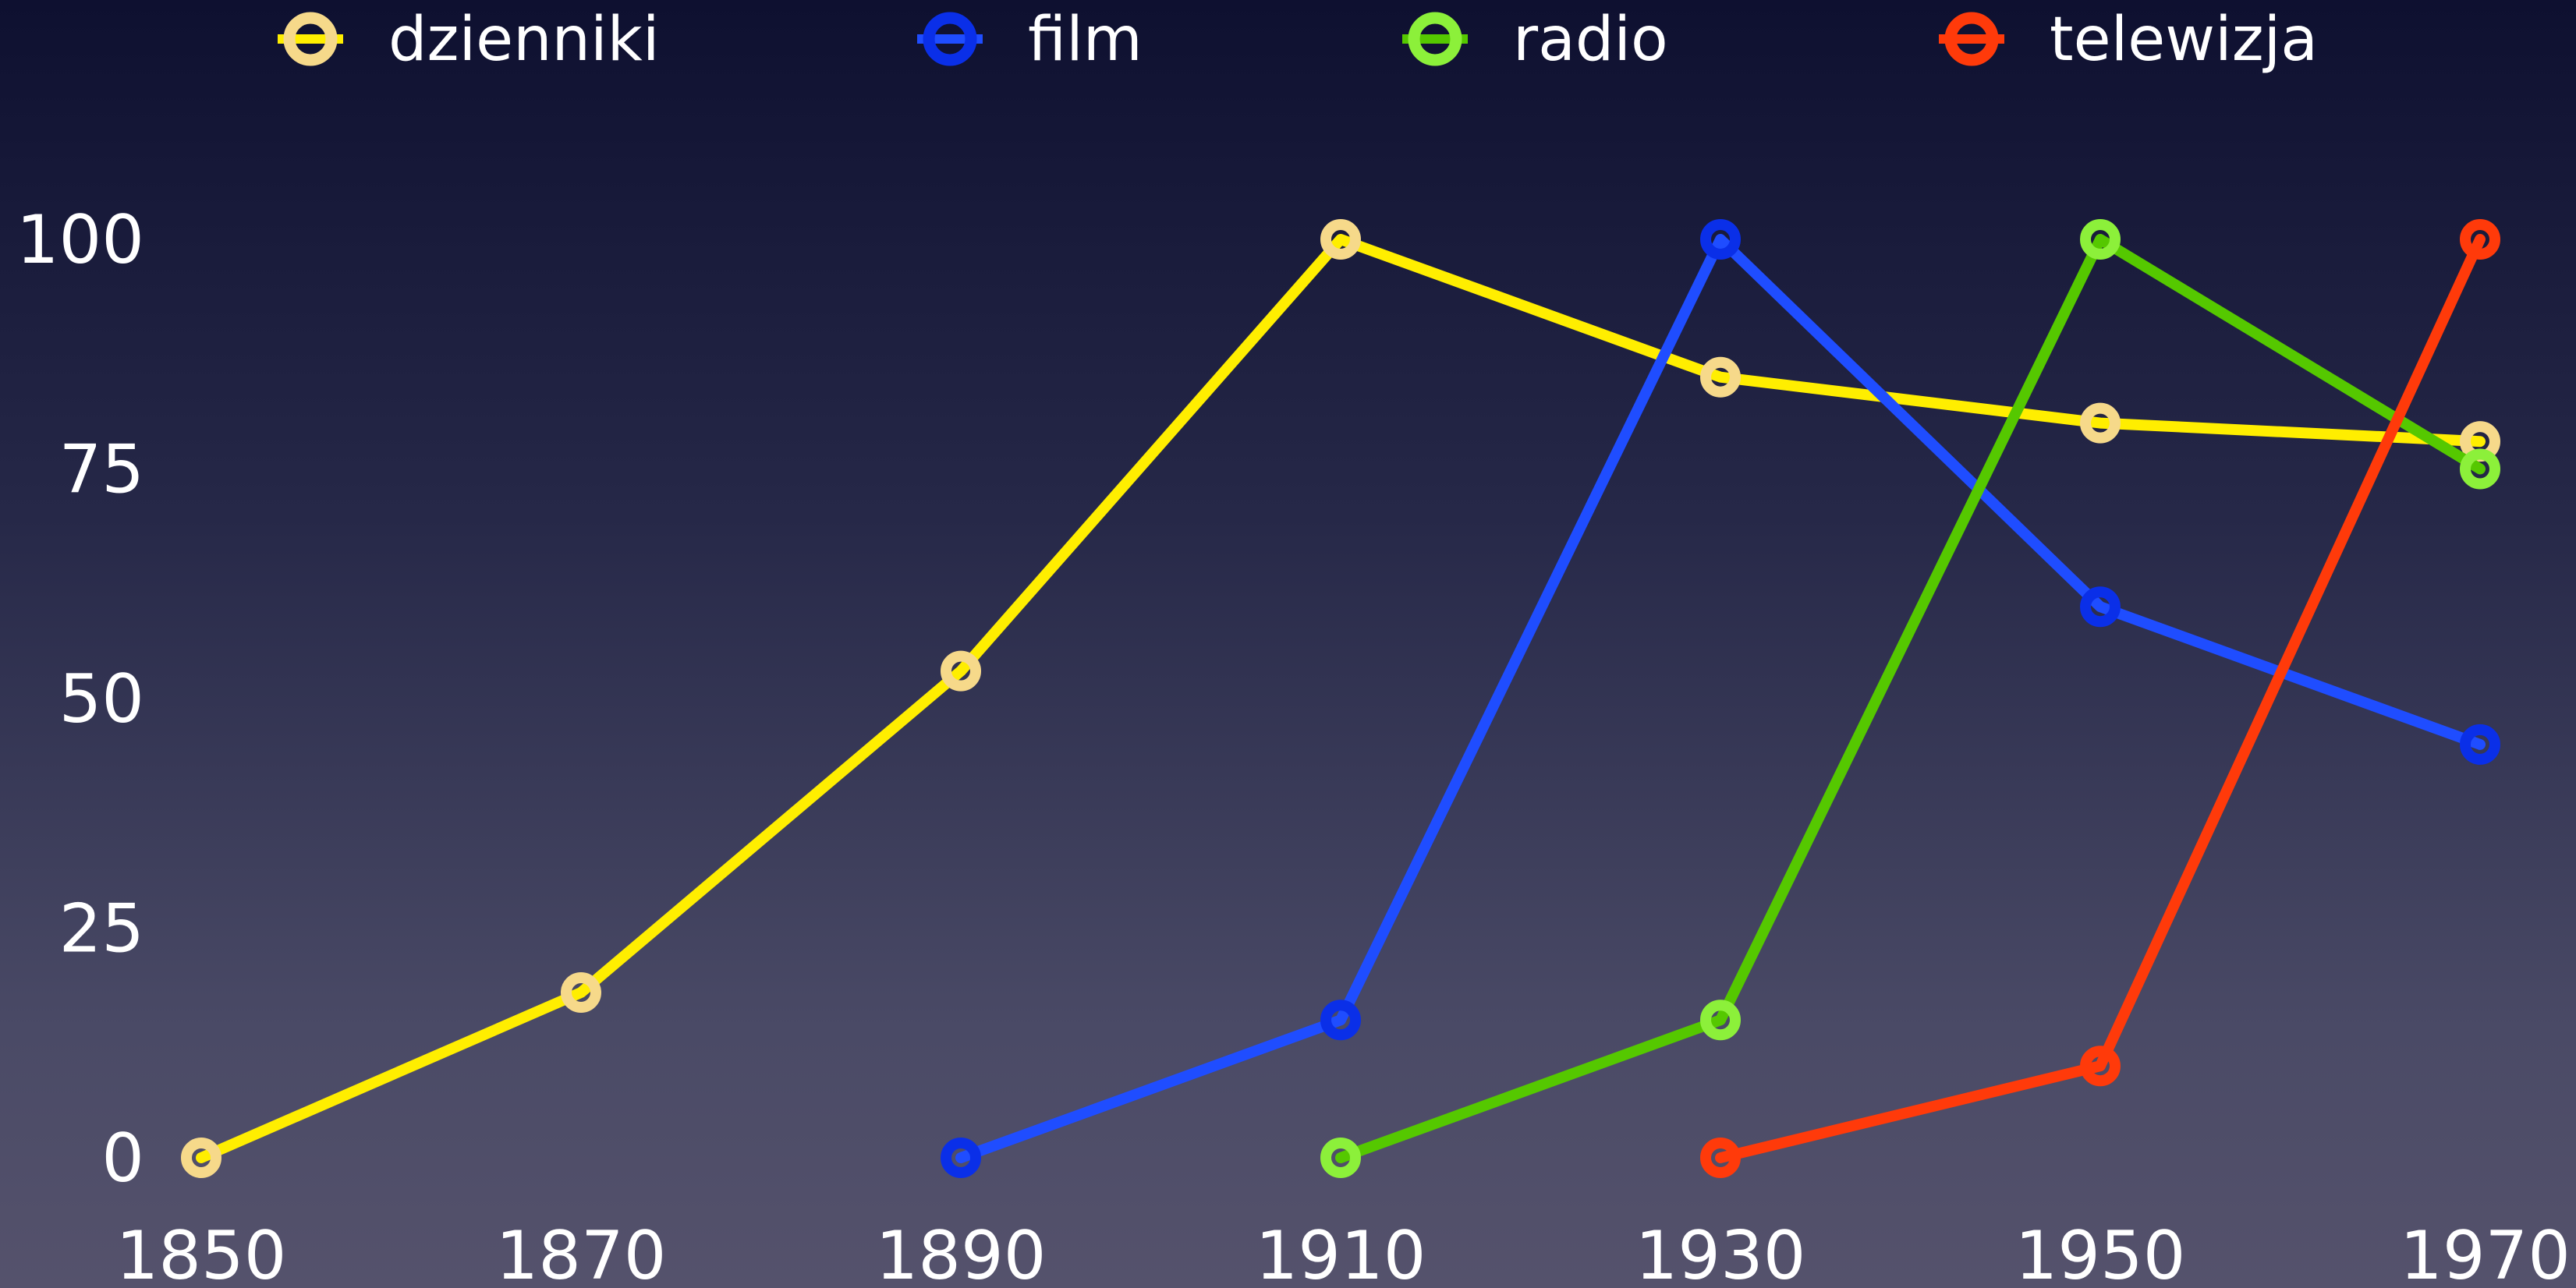 This screenshot has width=2576, height=1288. I want to click on legend: dzienniki film radio telewizja, so click(1298, 40).